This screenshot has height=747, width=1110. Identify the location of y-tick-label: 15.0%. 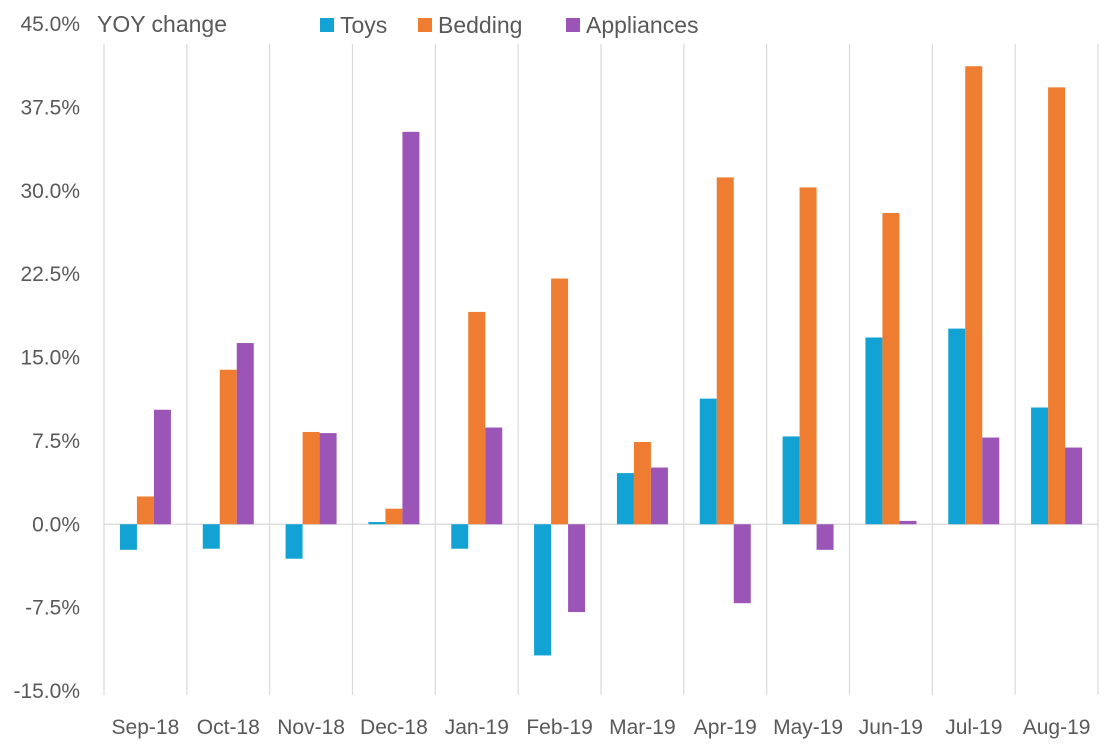
(50, 358).